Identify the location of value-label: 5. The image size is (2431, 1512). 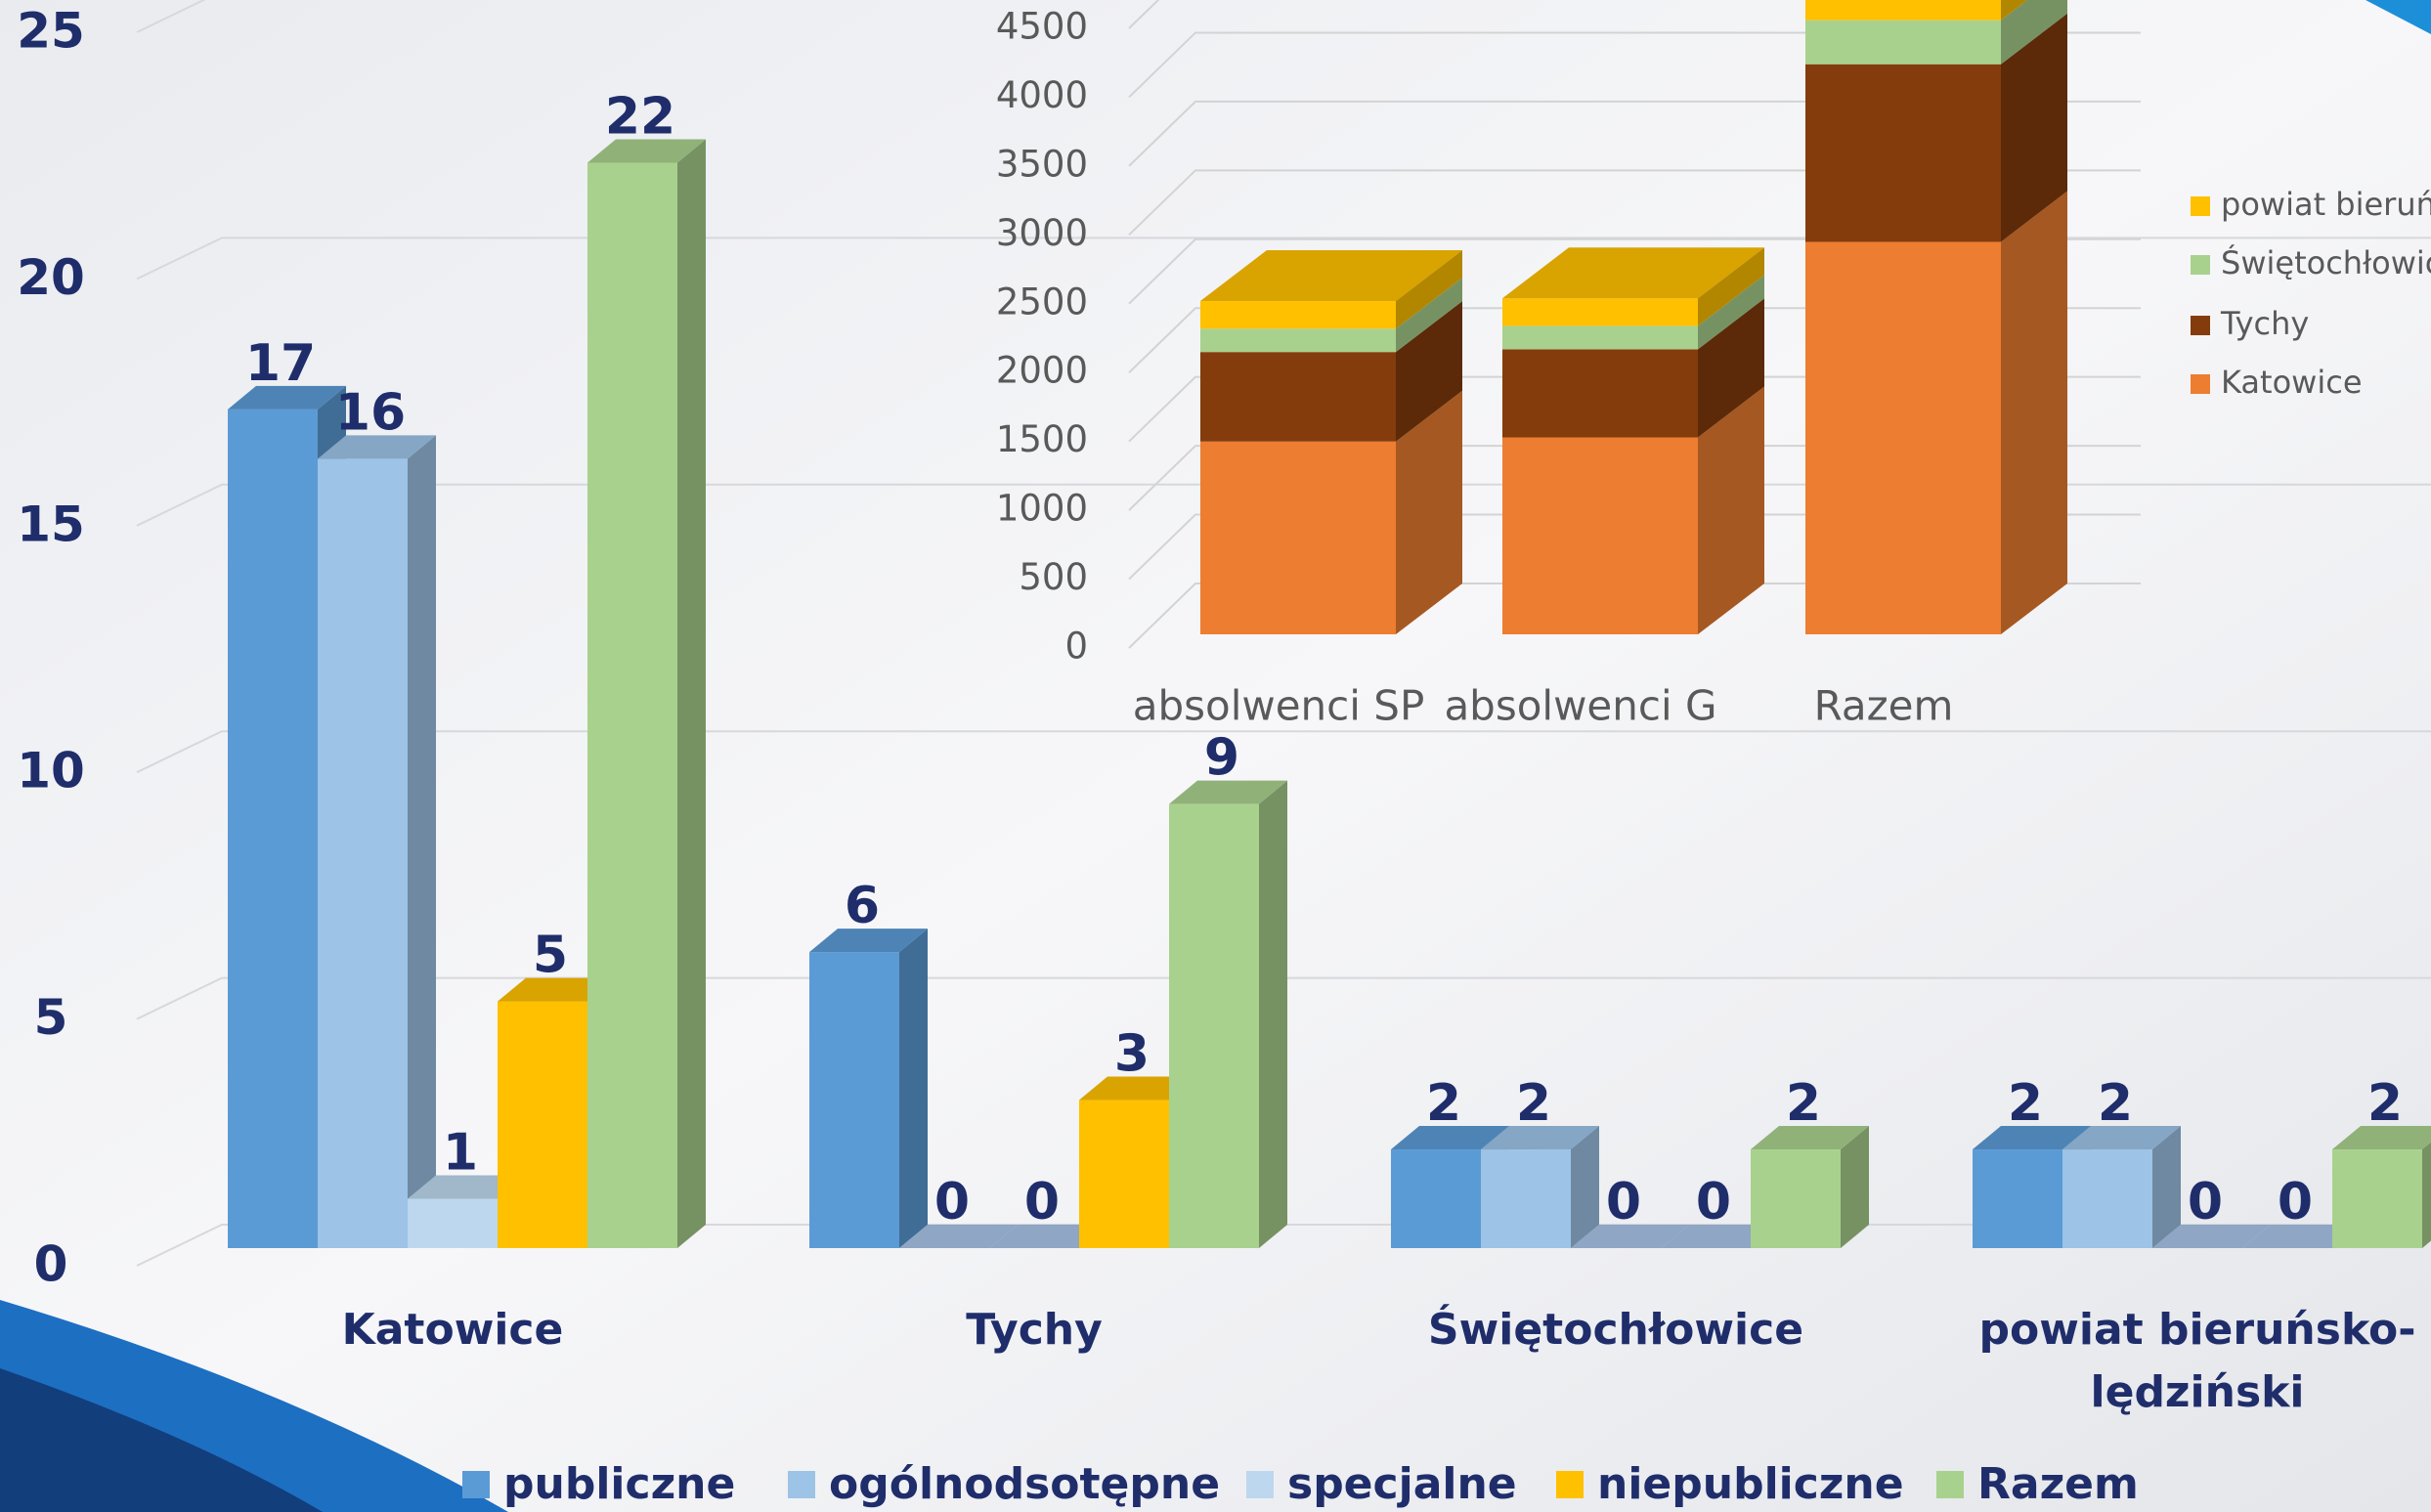
(550, 956).